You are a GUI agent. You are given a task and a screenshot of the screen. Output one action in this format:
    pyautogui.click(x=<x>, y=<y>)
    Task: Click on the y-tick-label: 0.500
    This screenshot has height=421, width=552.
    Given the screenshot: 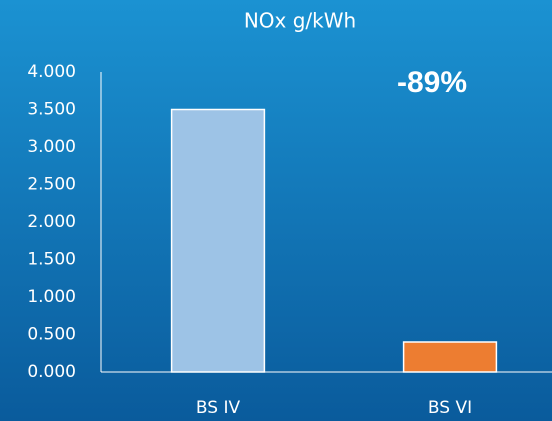 What is the action you would take?
    pyautogui.click(x=51, y=335)
    